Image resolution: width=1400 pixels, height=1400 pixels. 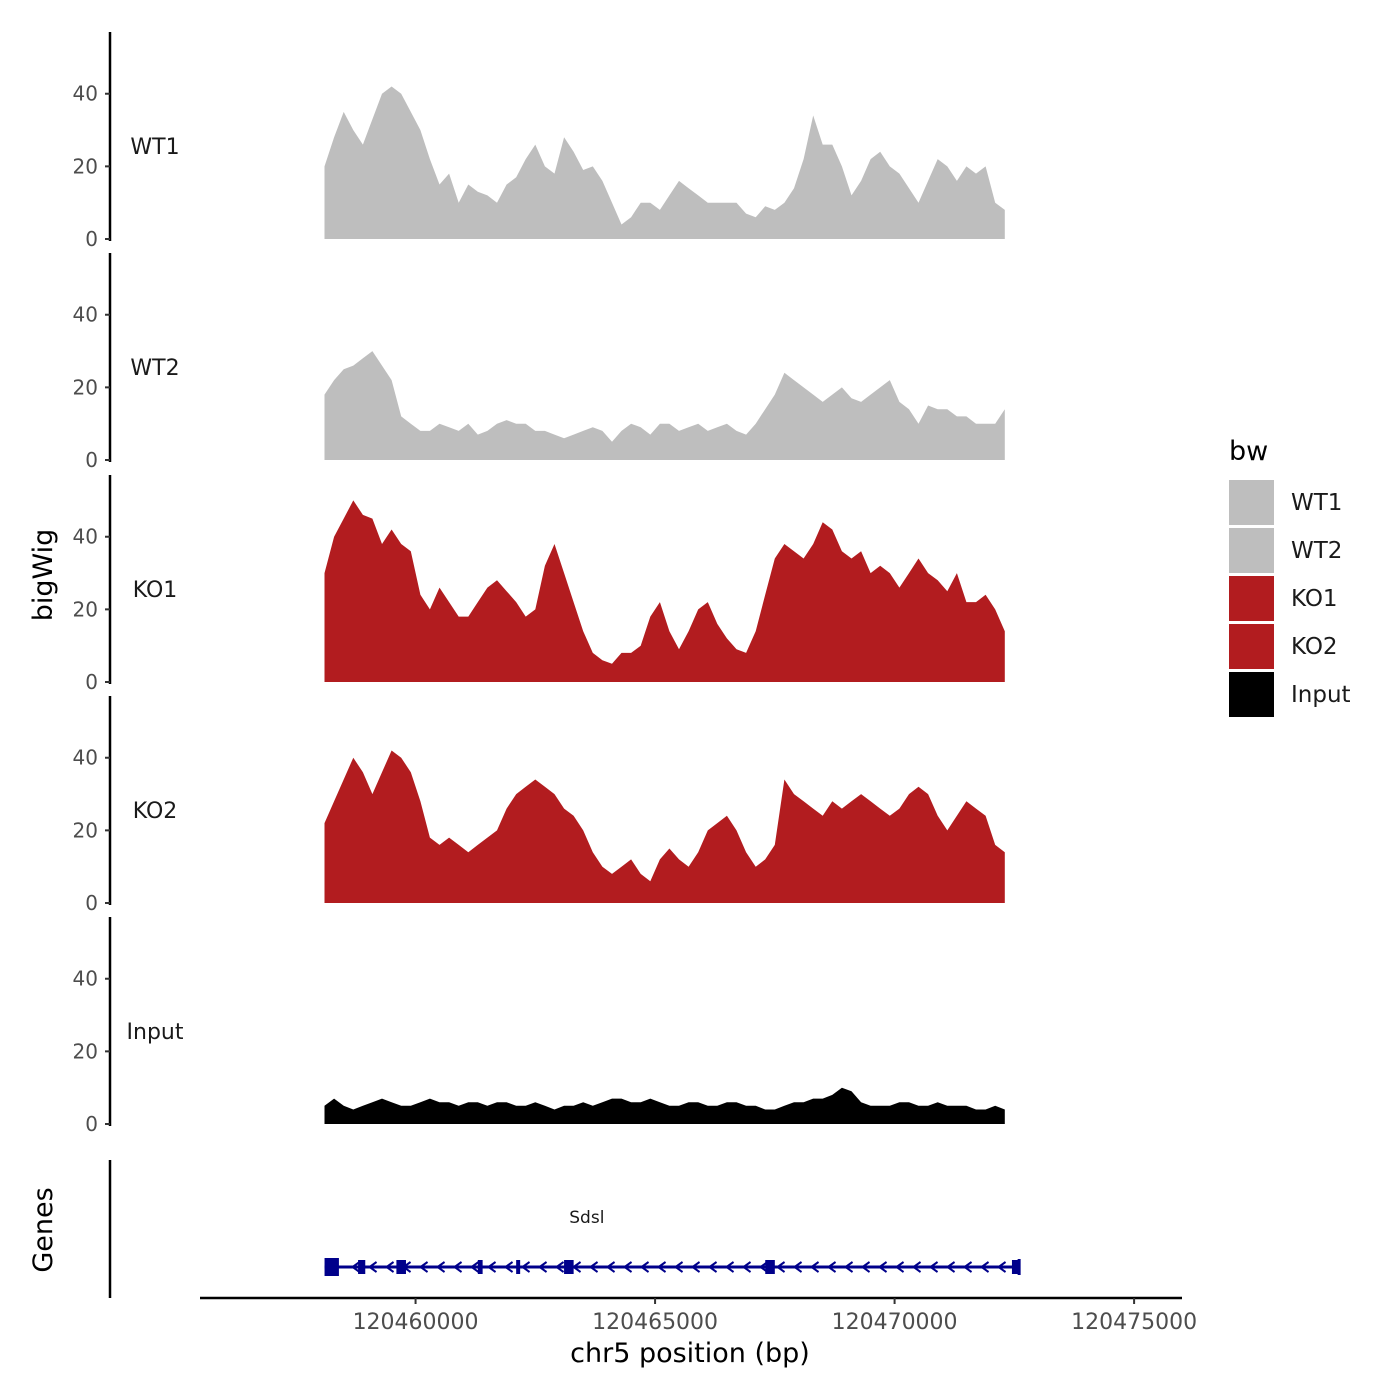 What do you see at coordinates (155, 1032) in the screenshot?
I see `track-label-input: Input` at bounding box center [155, 1032].